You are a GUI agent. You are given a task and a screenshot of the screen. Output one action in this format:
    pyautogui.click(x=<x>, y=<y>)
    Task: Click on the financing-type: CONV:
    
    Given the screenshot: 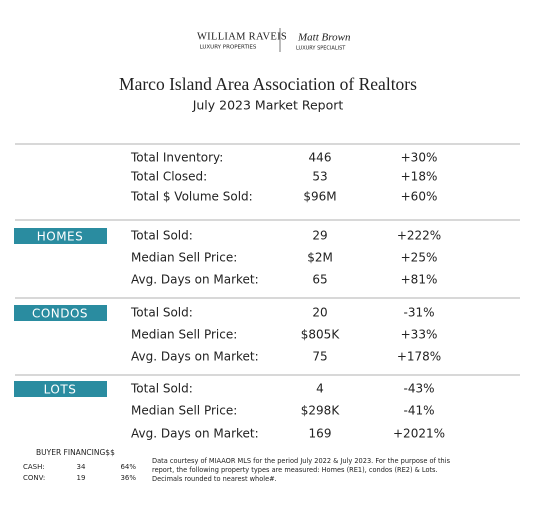 What is the action you would take?
    pyautogui.click(x=34, y=478)
    